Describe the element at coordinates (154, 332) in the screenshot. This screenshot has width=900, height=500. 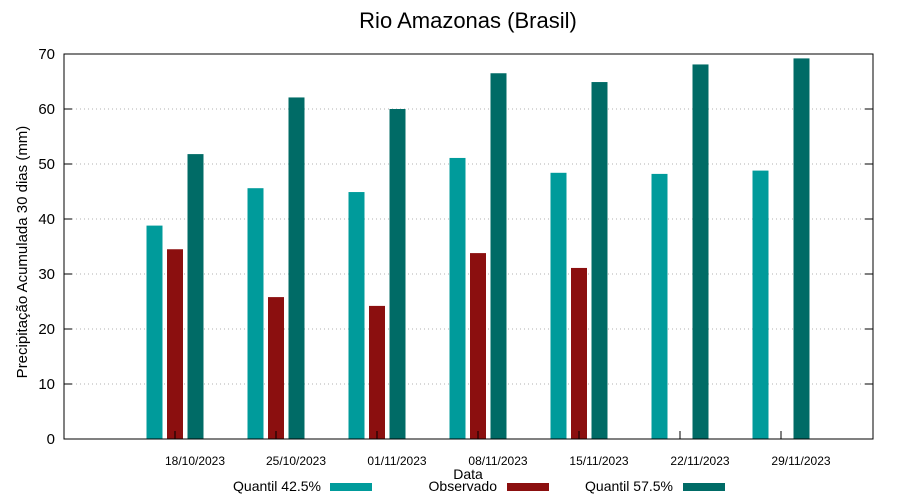
I see `bar-quantil-42-5--0` at that location.